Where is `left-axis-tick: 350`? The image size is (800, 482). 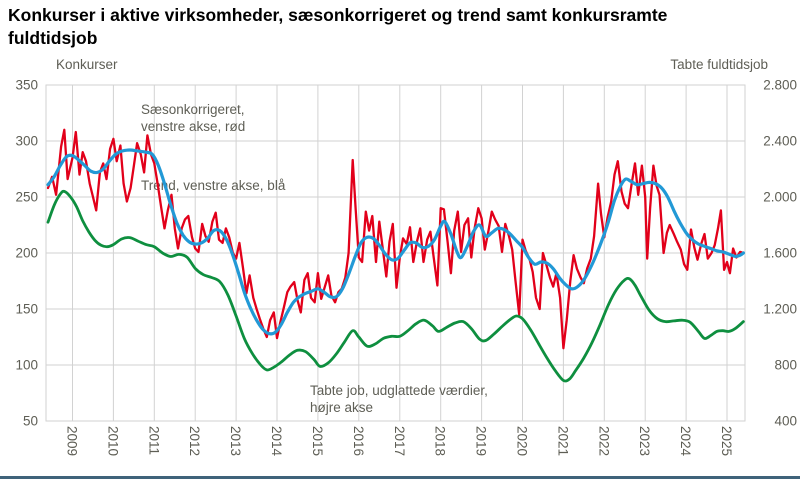 left-axis-tick: 350 is located at coordinates (26, 85).